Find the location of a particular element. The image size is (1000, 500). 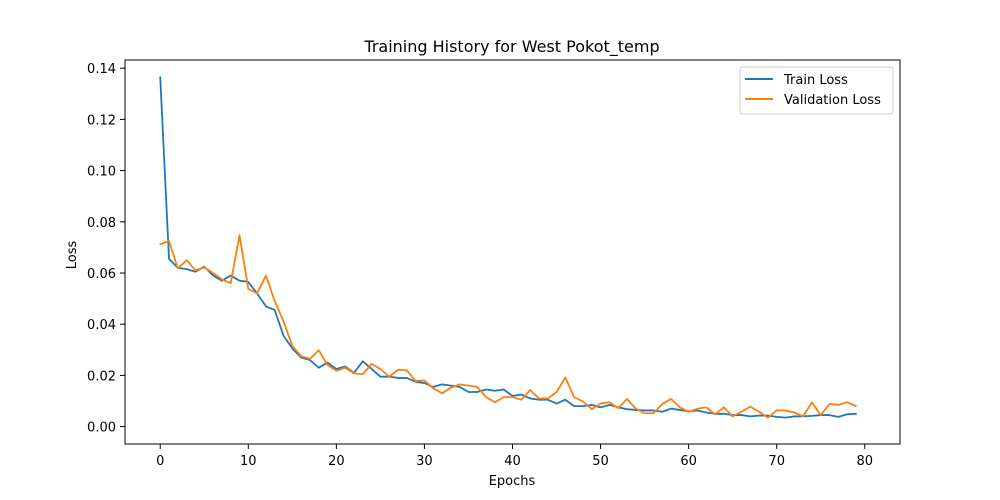

x-tick-label: 40 is located at coordinates (512, 461).